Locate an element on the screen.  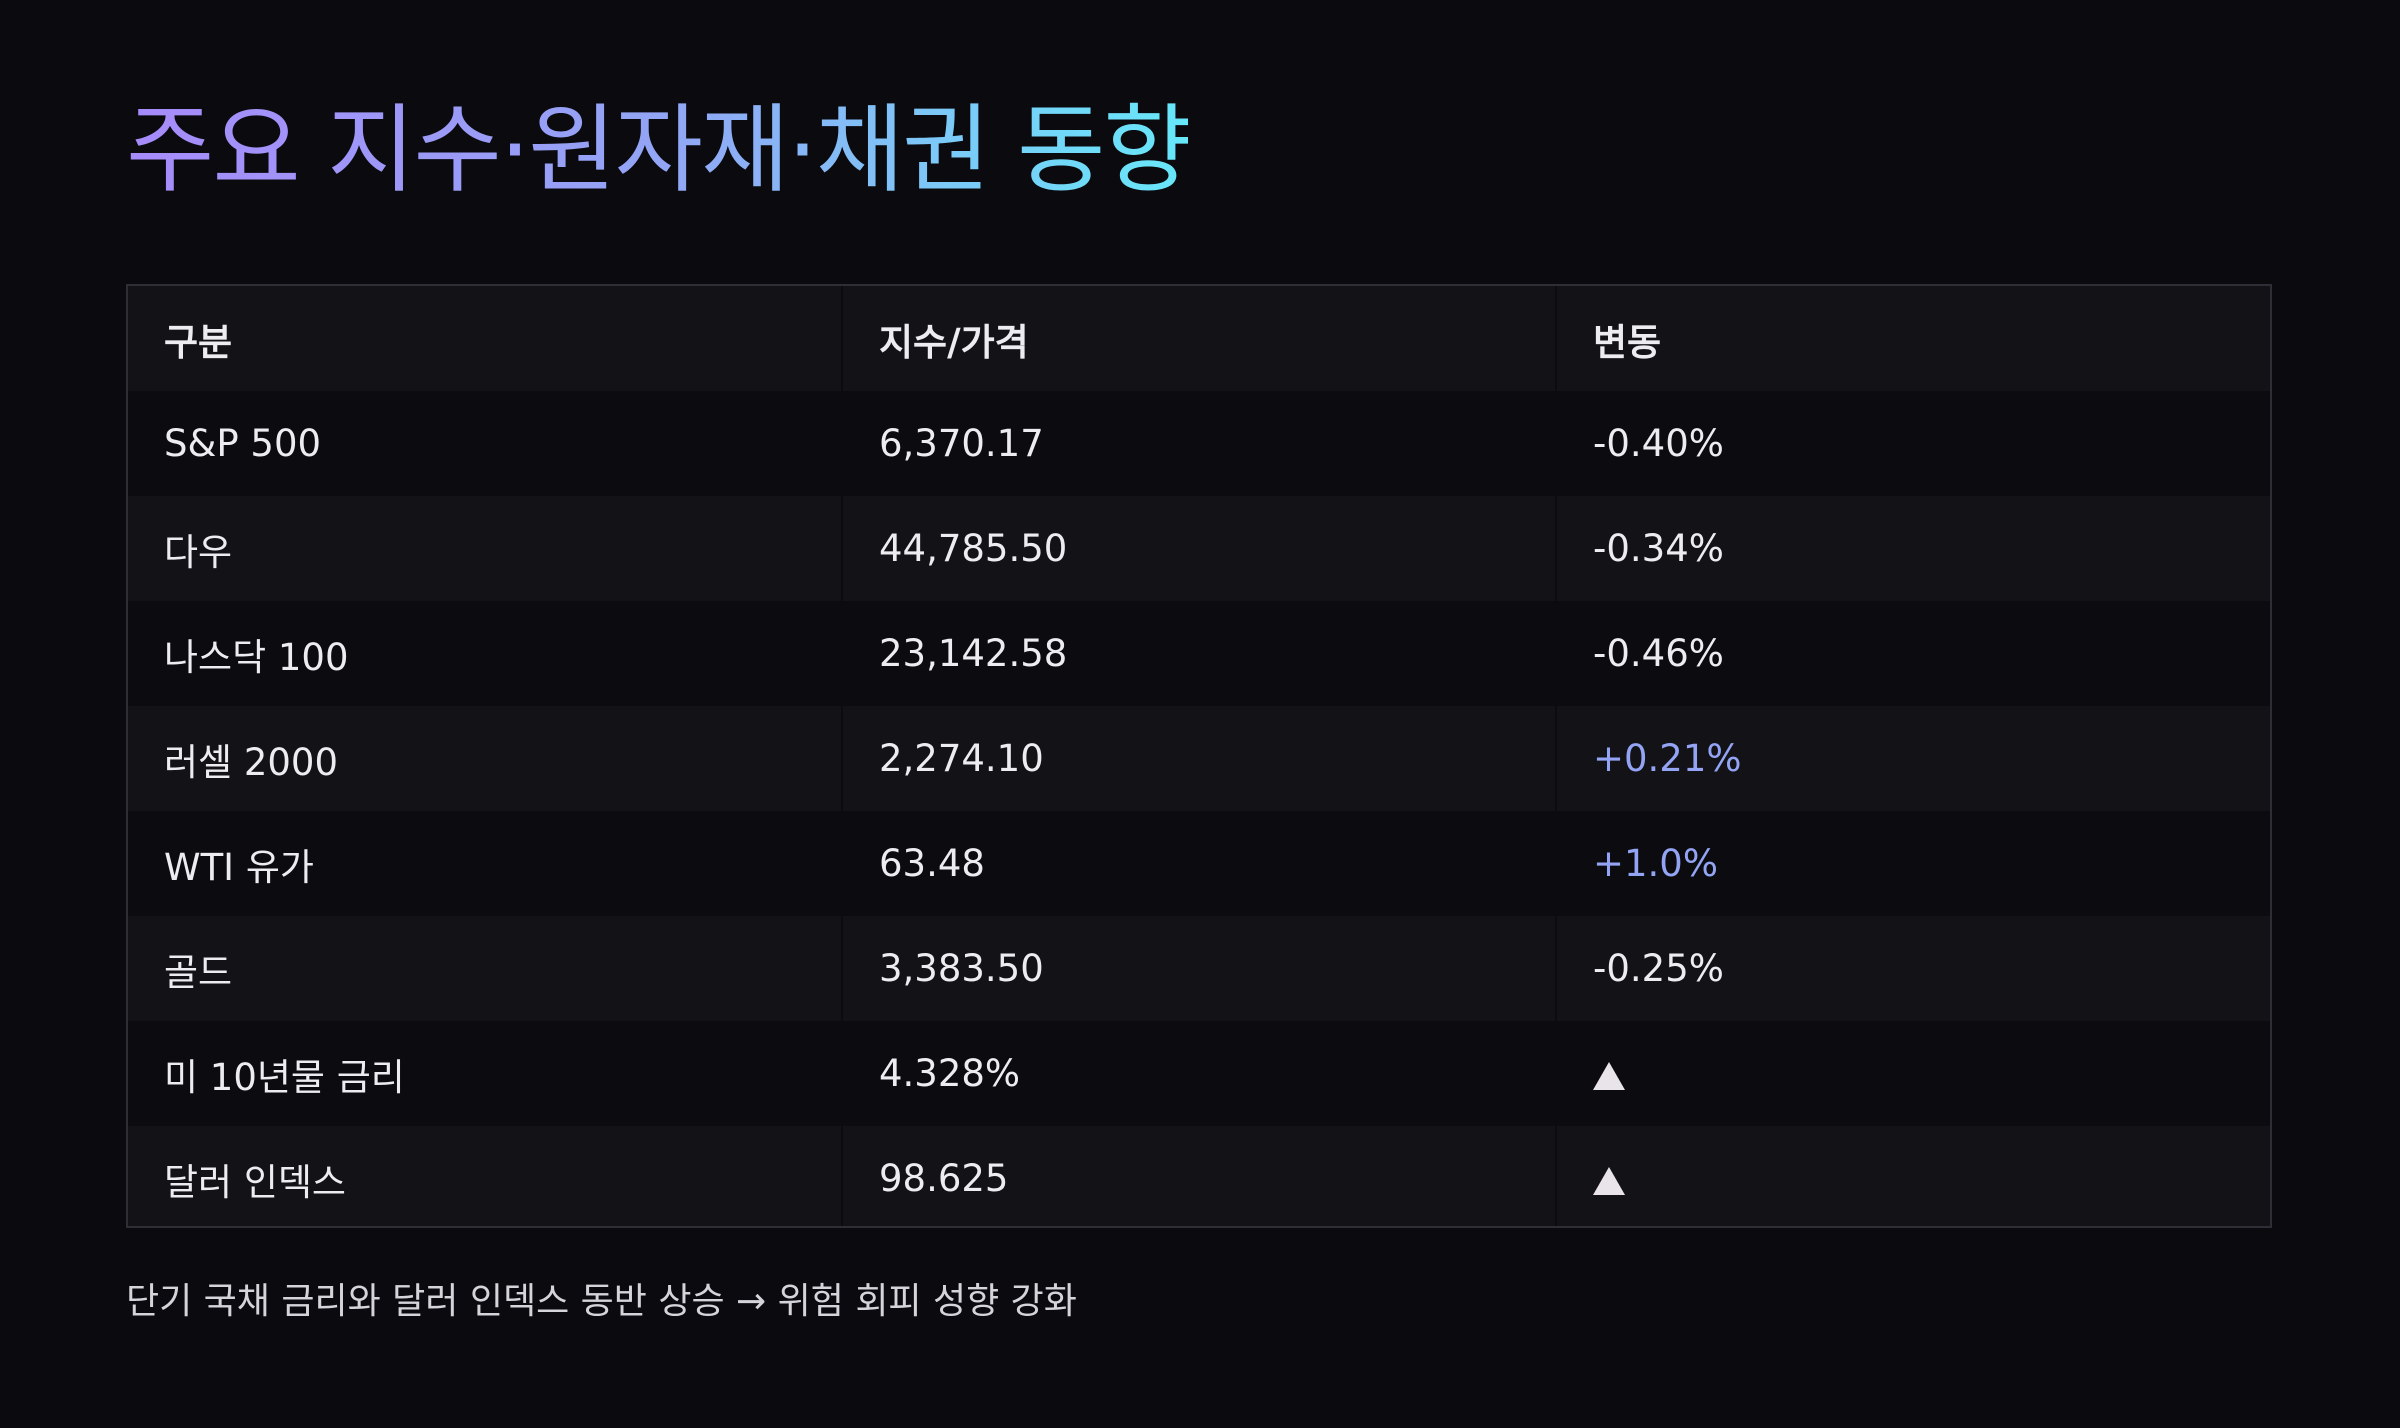
row-change: -0.46% is located at coordinates (1912, 653).